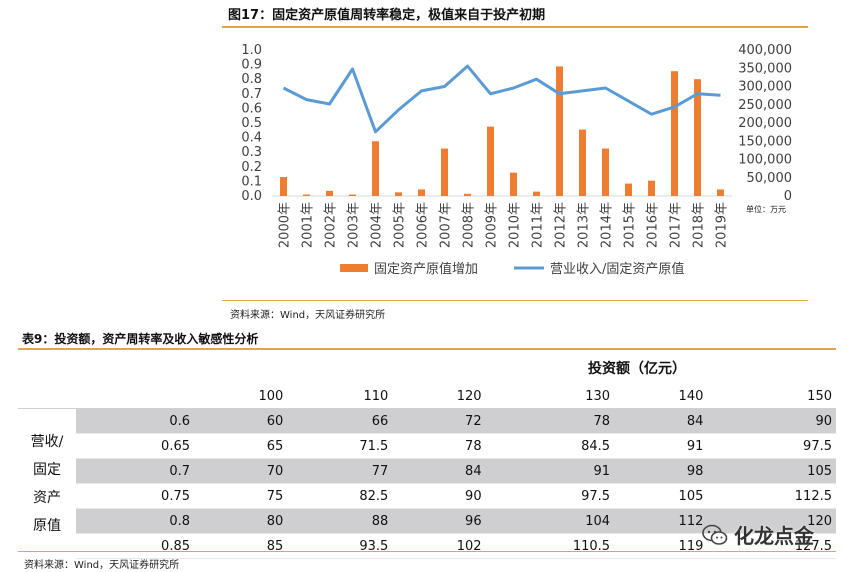 This screenshot has width=843, height=572. I want to click on left-axis-tick-label: 0.8, so click(251, 79).